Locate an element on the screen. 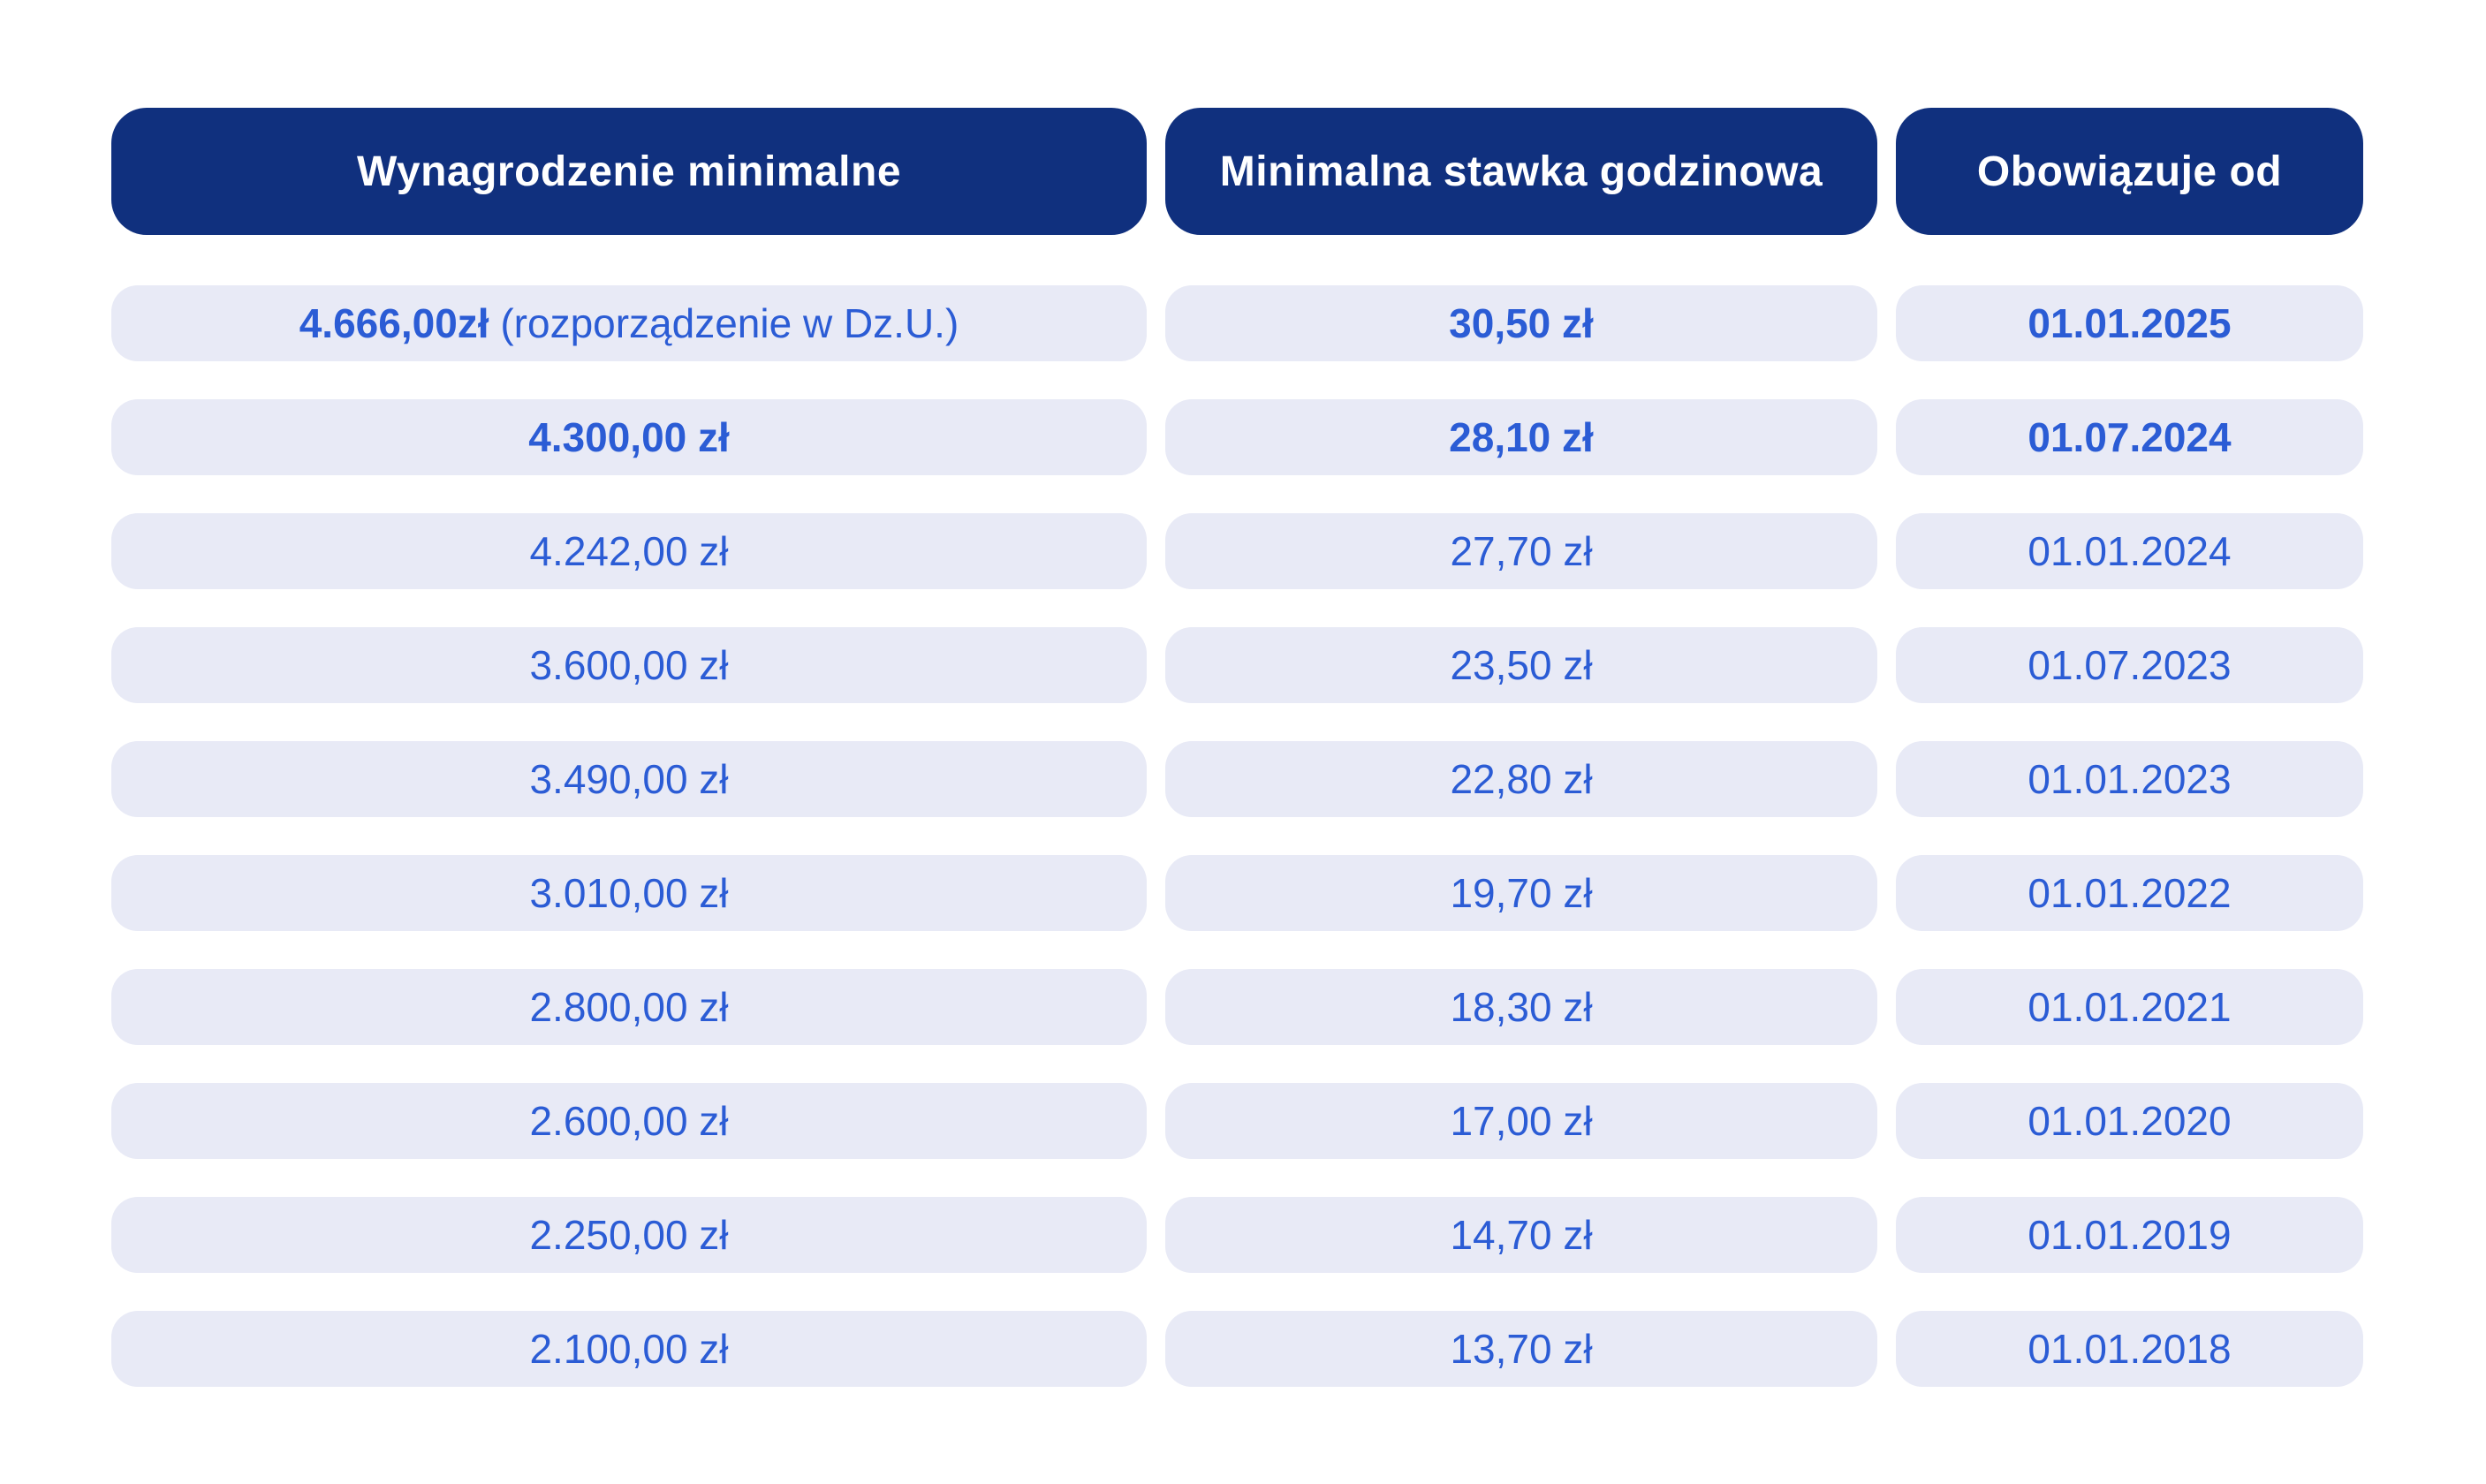  minimum-wage-cell: 4.242,00 zł is located at coordinates (629, 551).